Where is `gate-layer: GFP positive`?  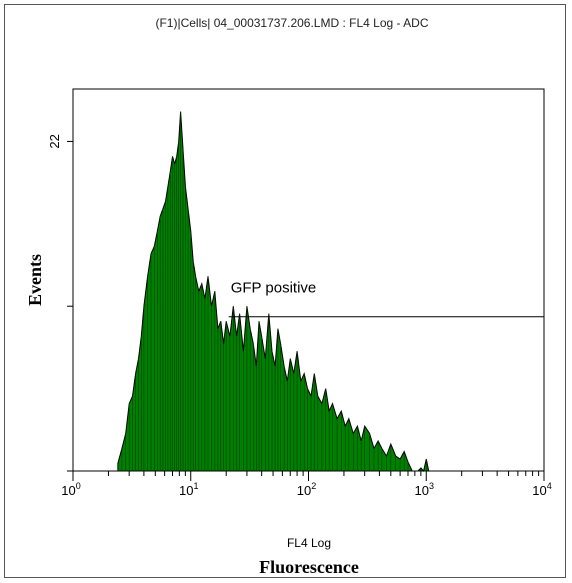
gate-layer: GFP positive is located at coordinates (386, 299).